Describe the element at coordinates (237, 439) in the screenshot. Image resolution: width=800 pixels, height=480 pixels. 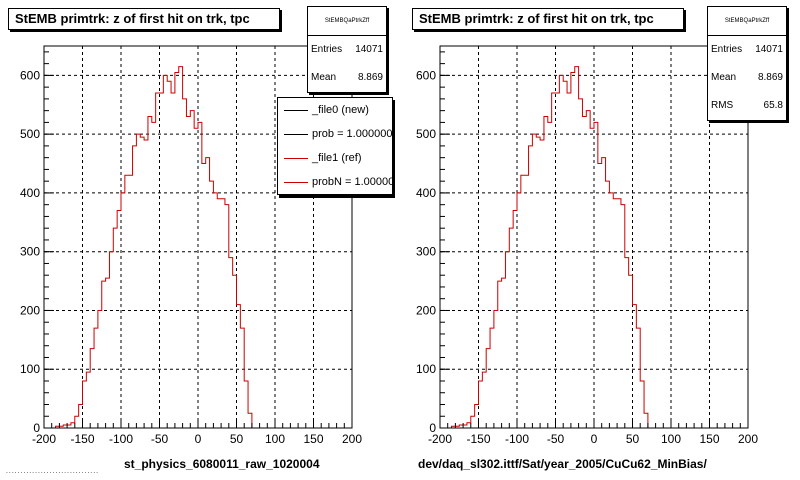
I see `left-x-tick-label: 50` at that location.